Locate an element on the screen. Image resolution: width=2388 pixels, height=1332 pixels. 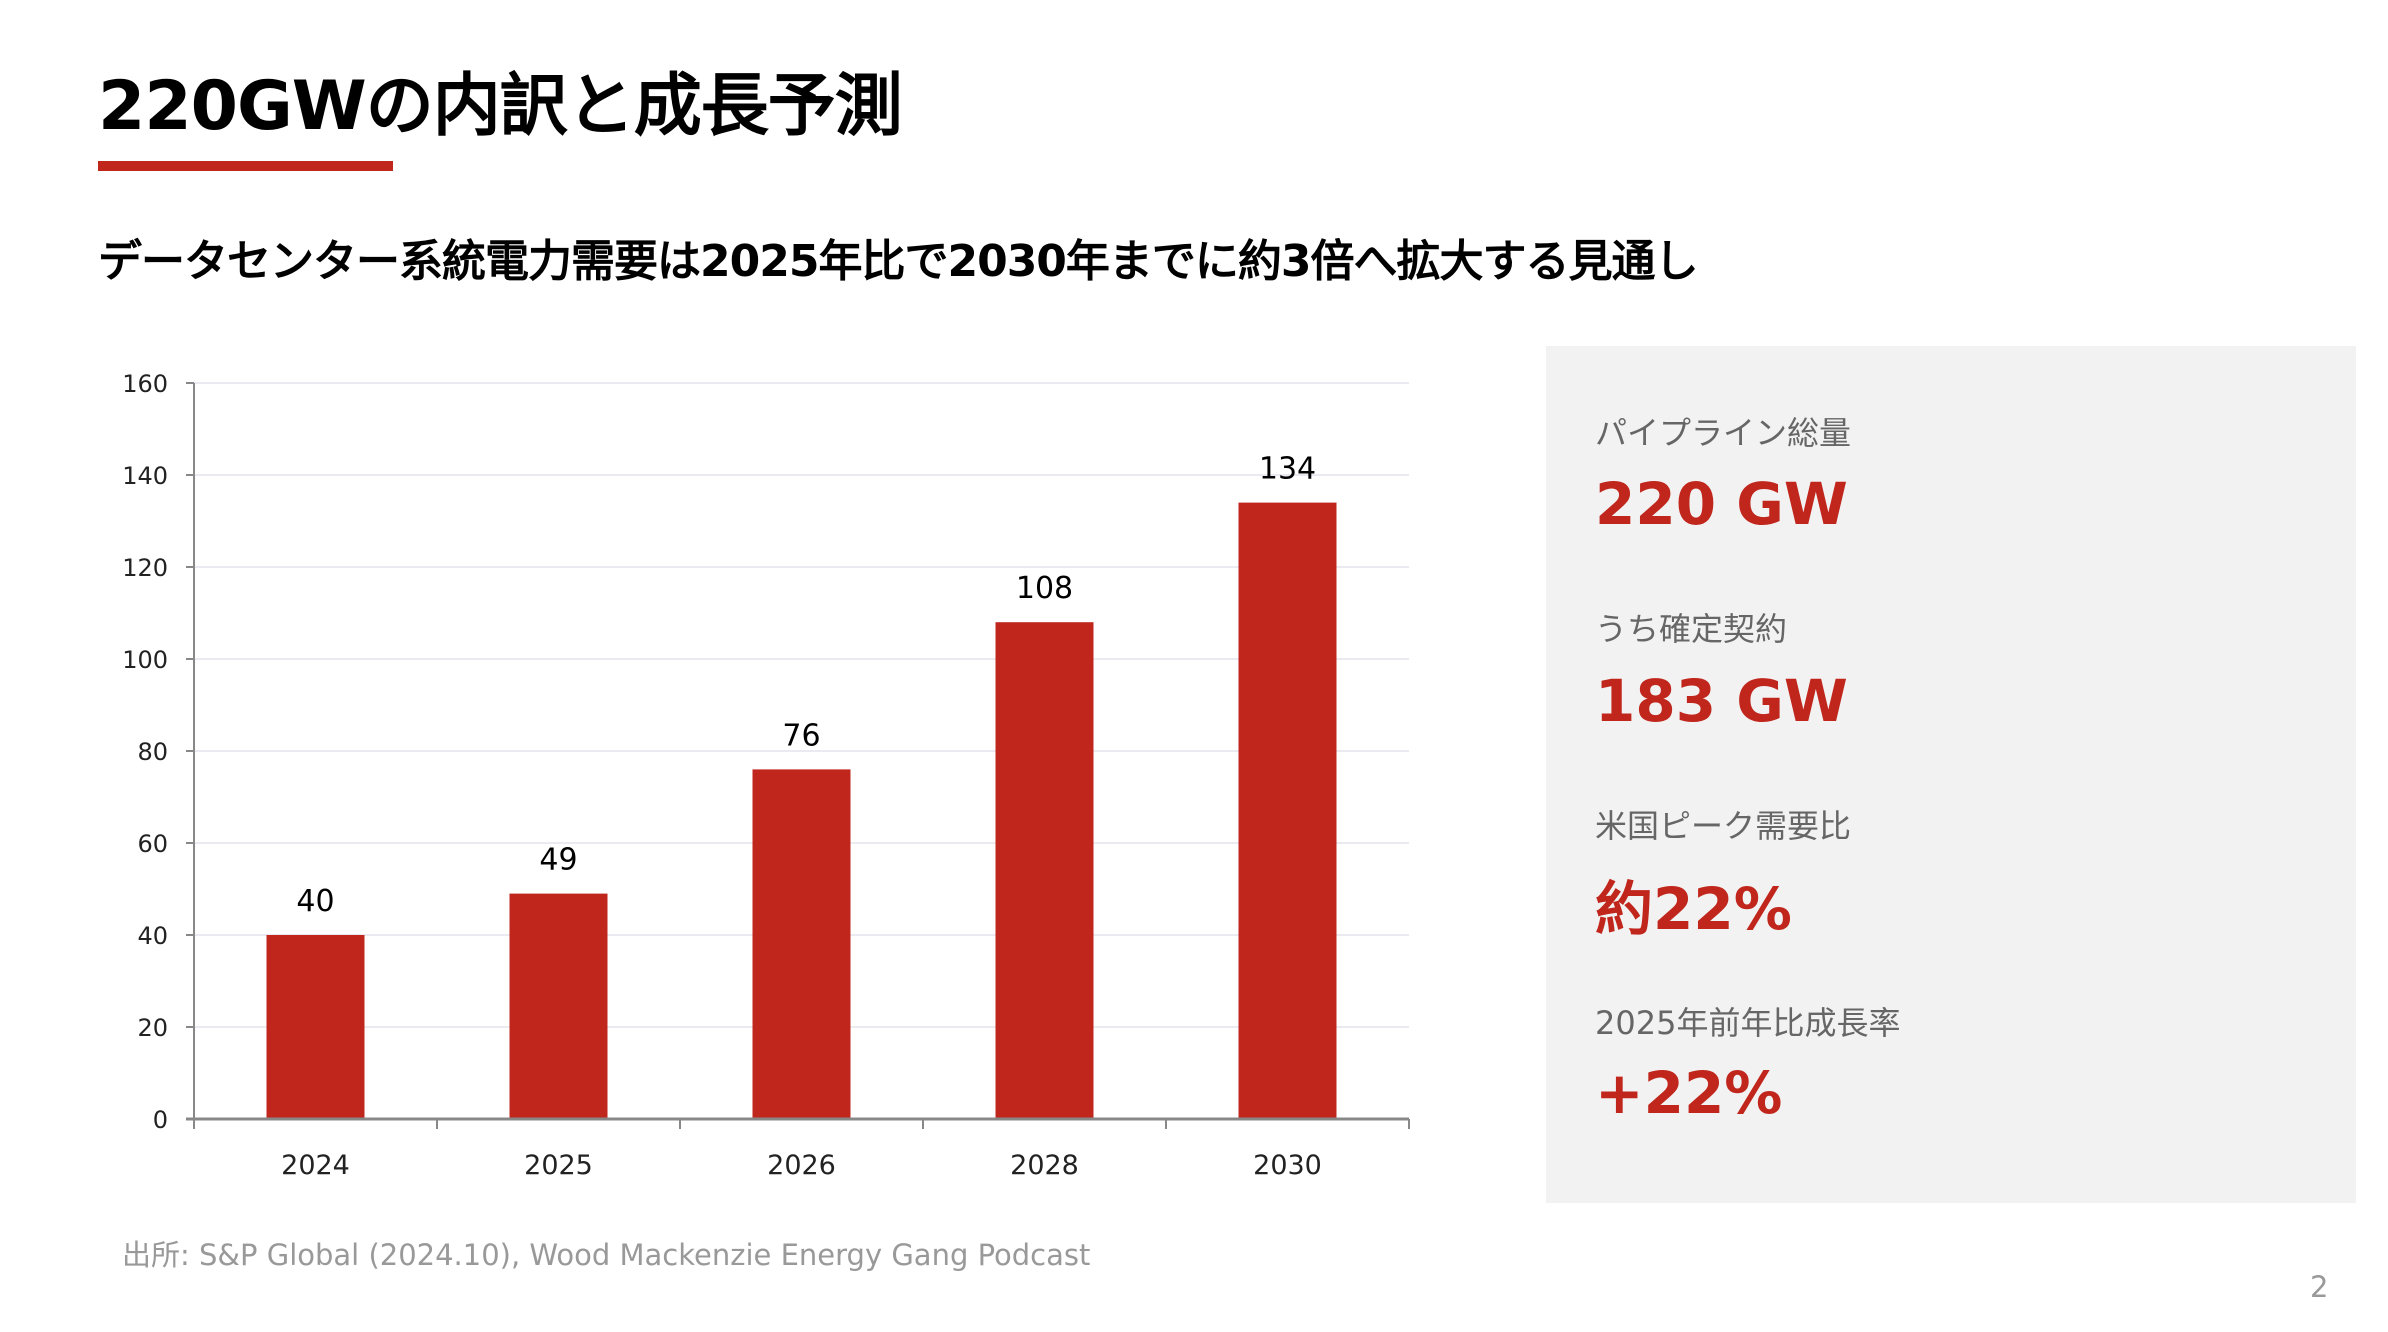
y-tick-label: 160 is located at coordinates (145, 384).